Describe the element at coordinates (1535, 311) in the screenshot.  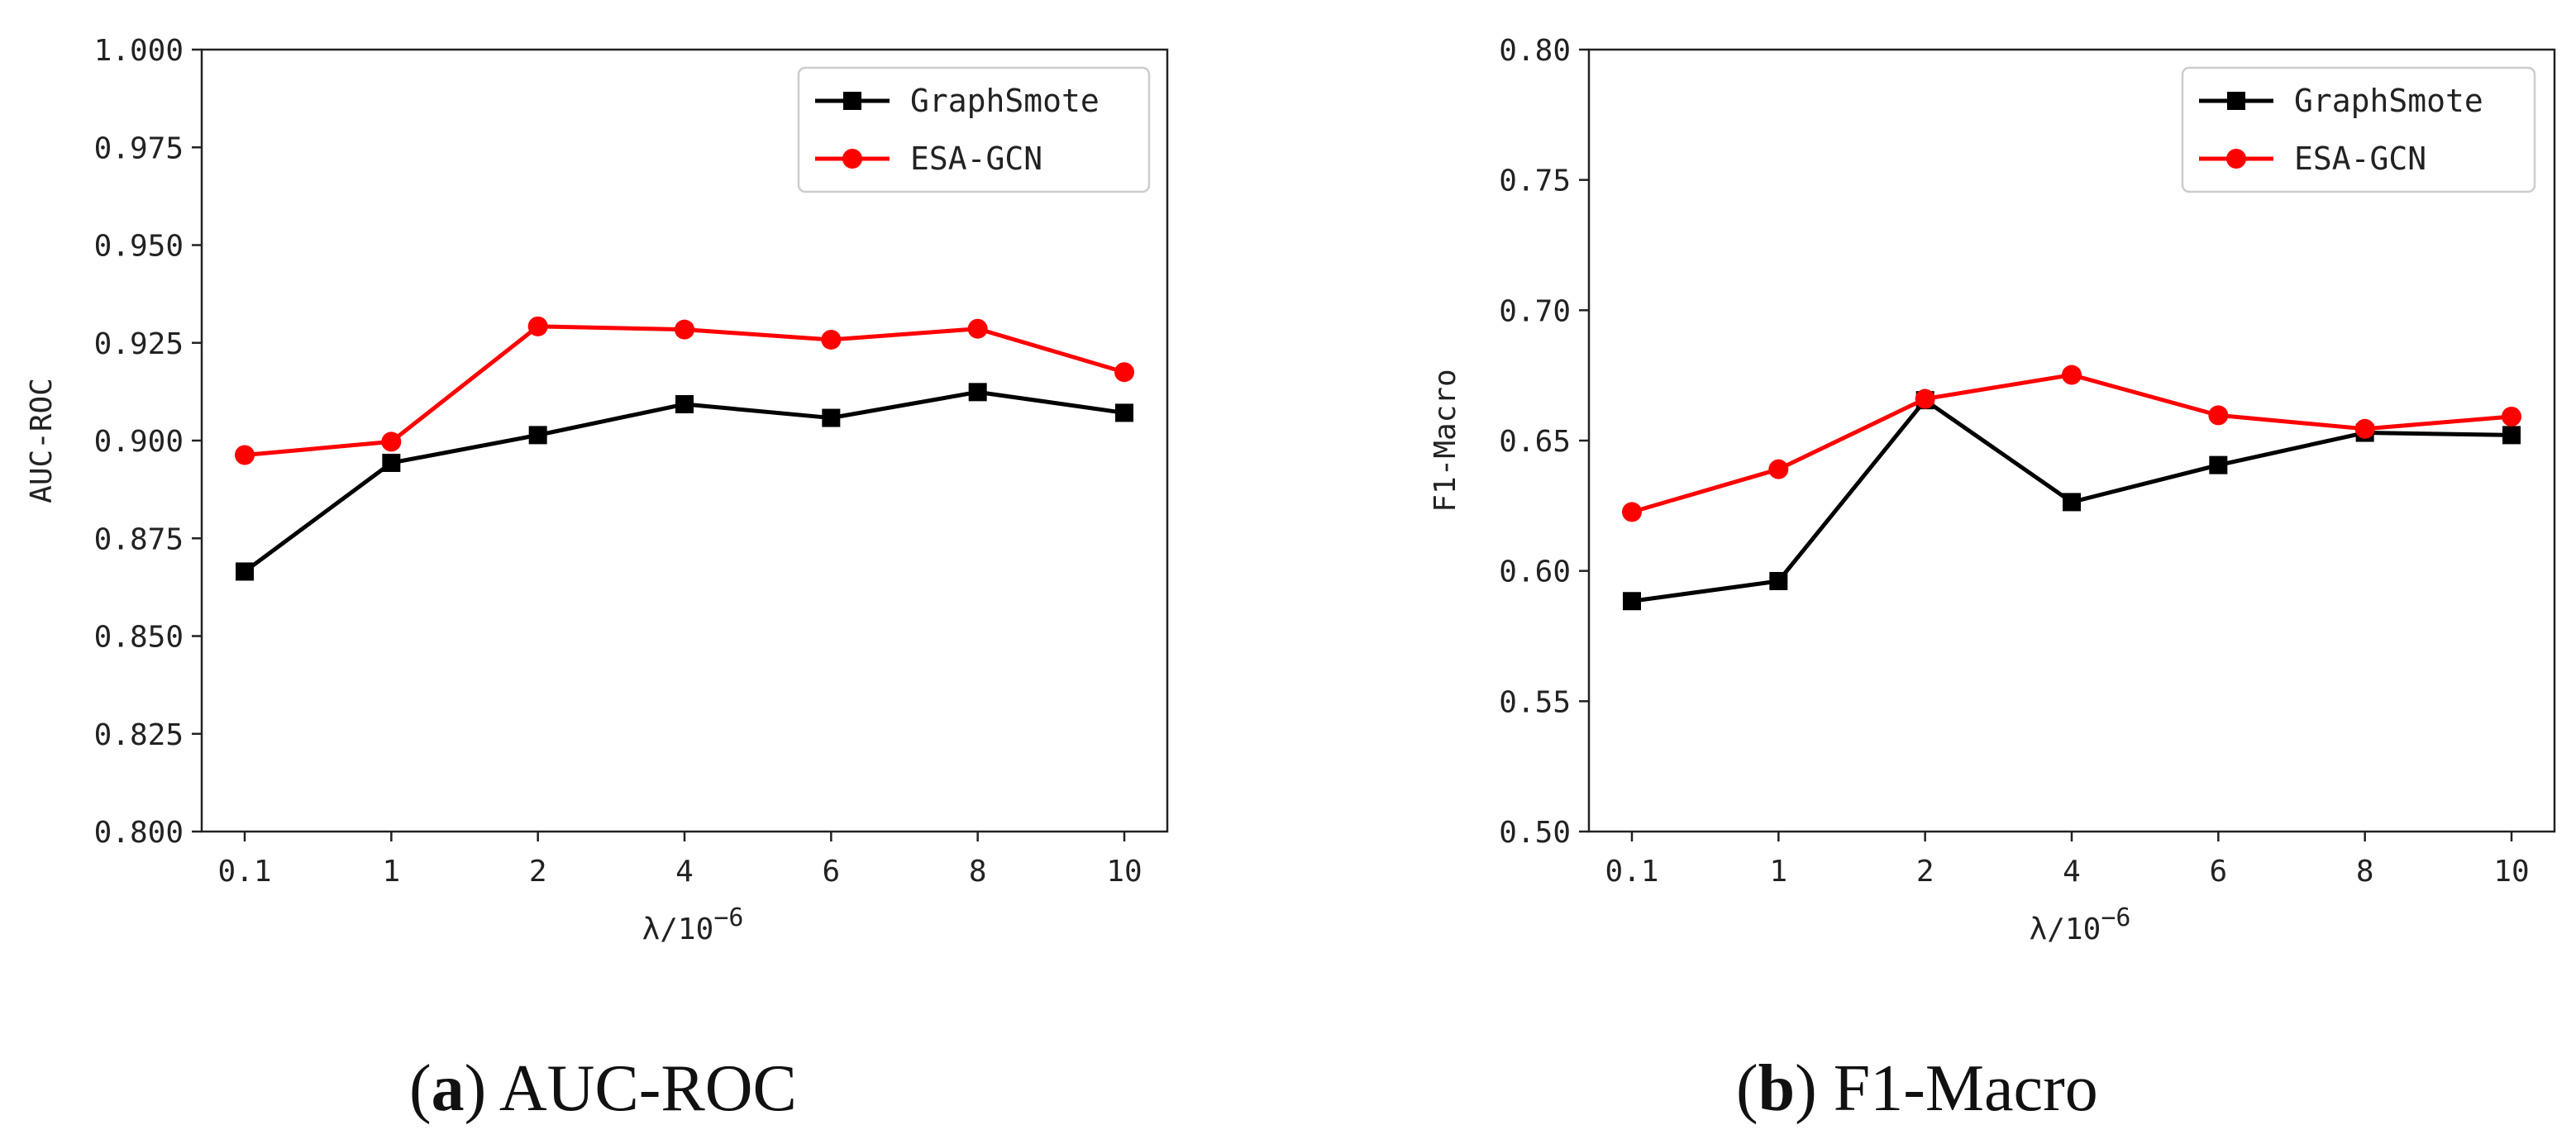
I see `y-tick-label: 0.70` at that location.